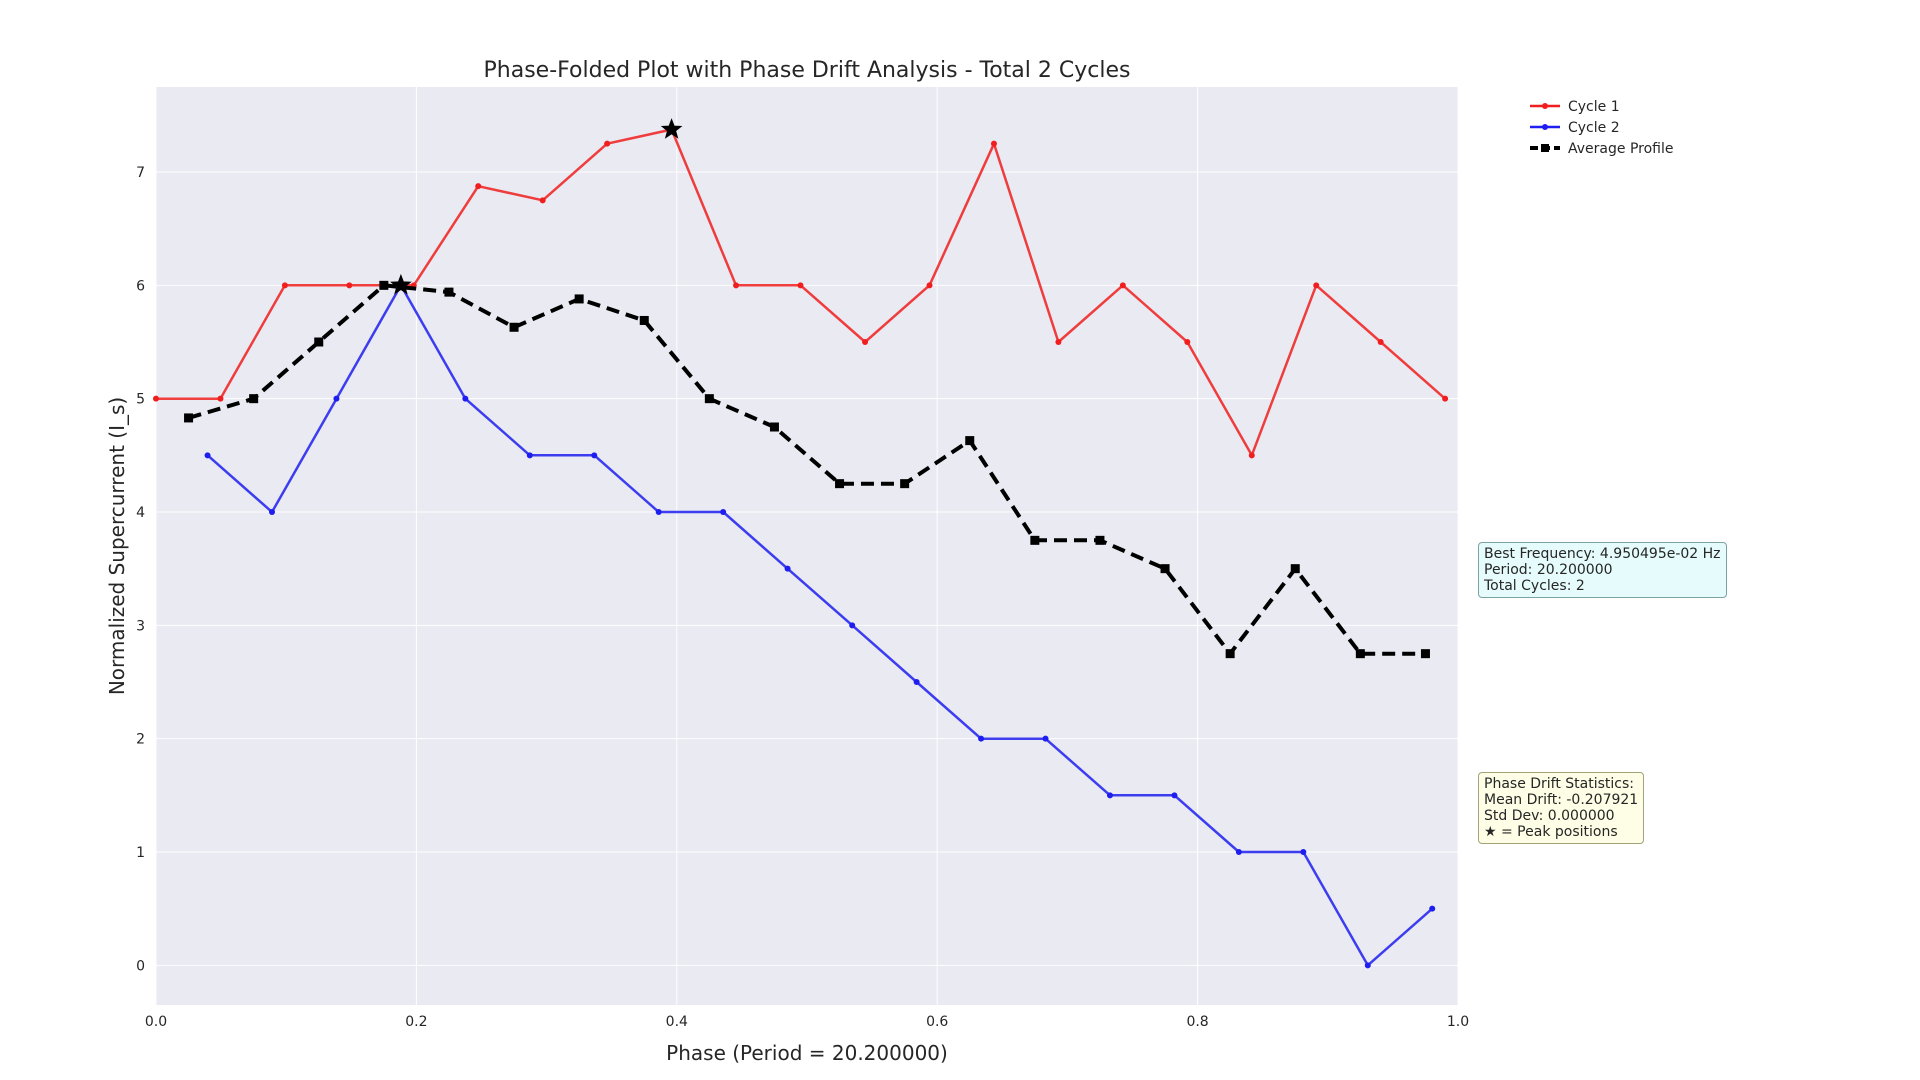  I want to click on x-tick-label: 0.6, so click(937, 1022).